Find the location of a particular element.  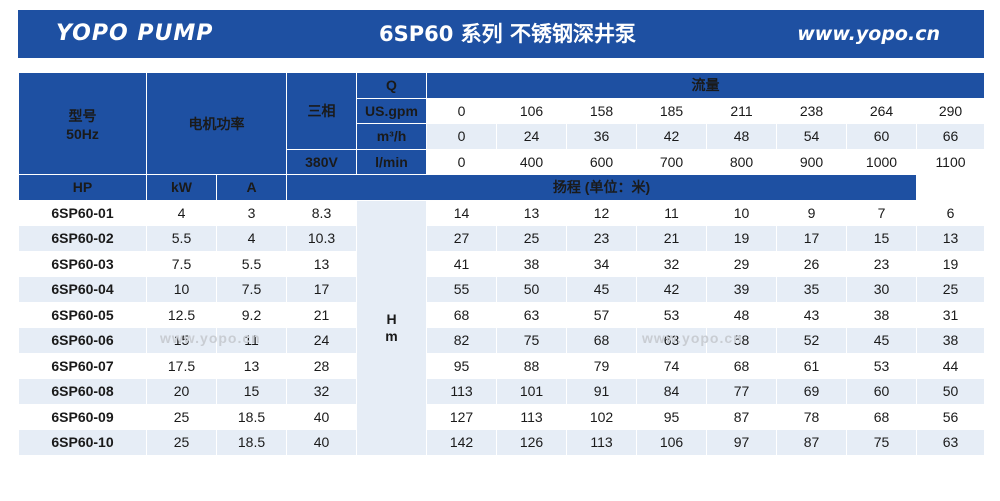

website-url: www.yopo.cn is located at coordinates (868, 34).